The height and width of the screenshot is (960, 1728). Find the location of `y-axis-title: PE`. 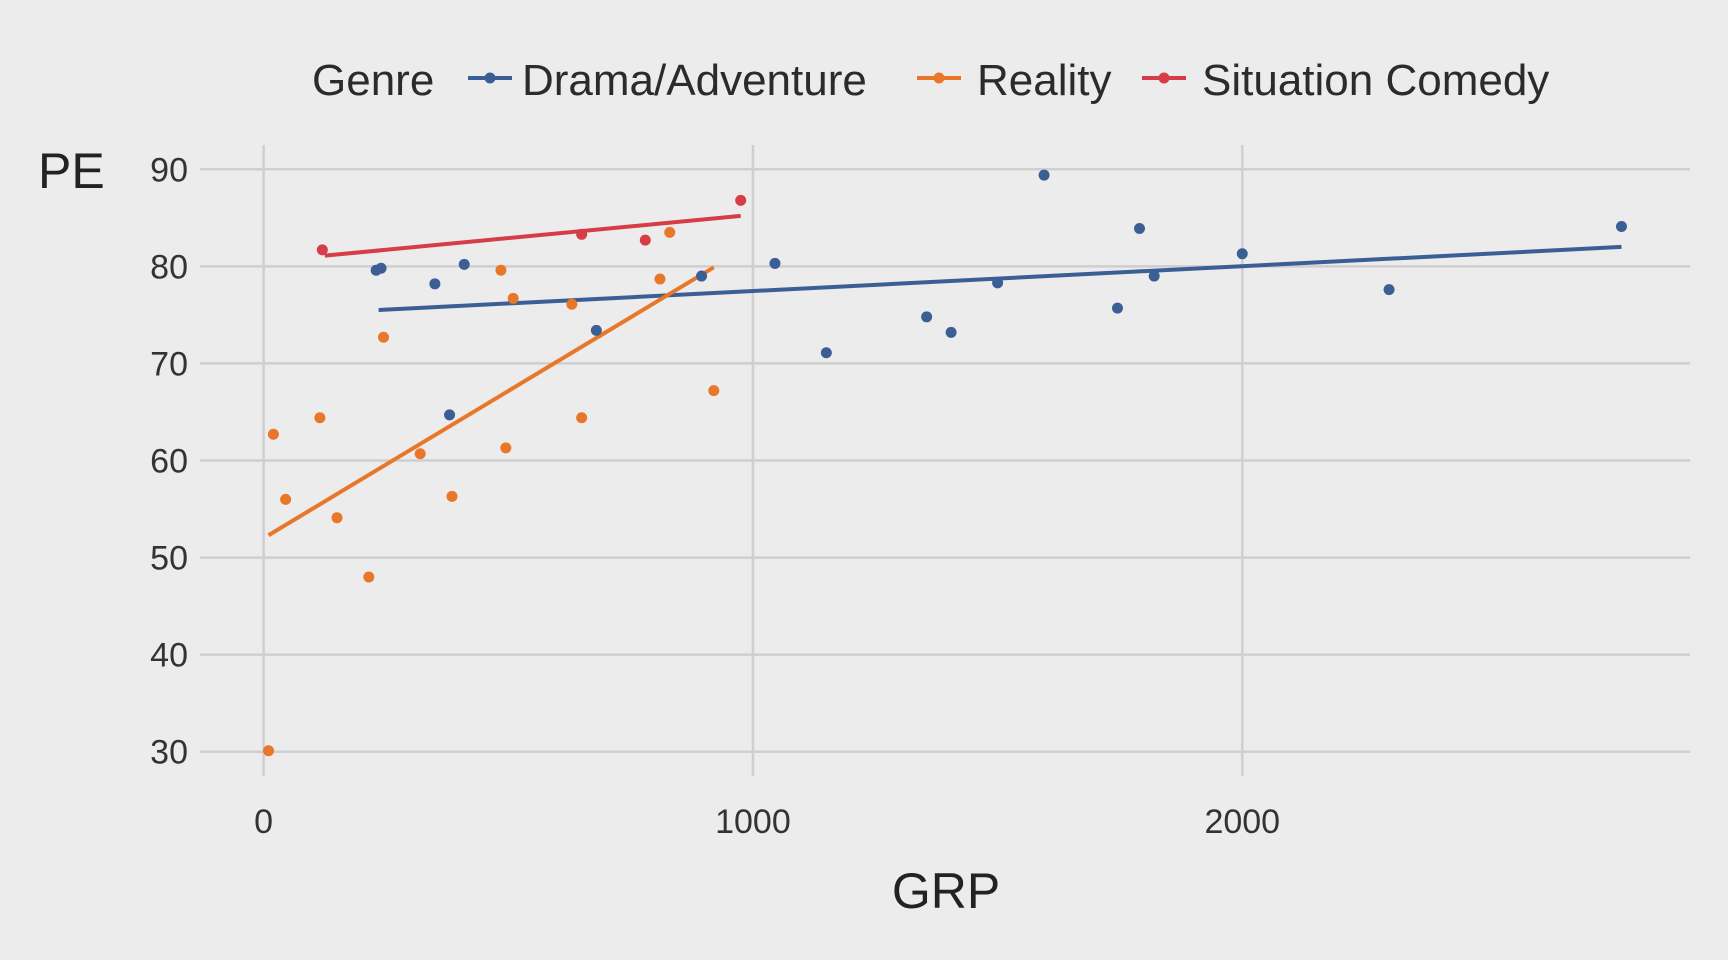

y-axis-title: PE is located at coordinates (71, 171).